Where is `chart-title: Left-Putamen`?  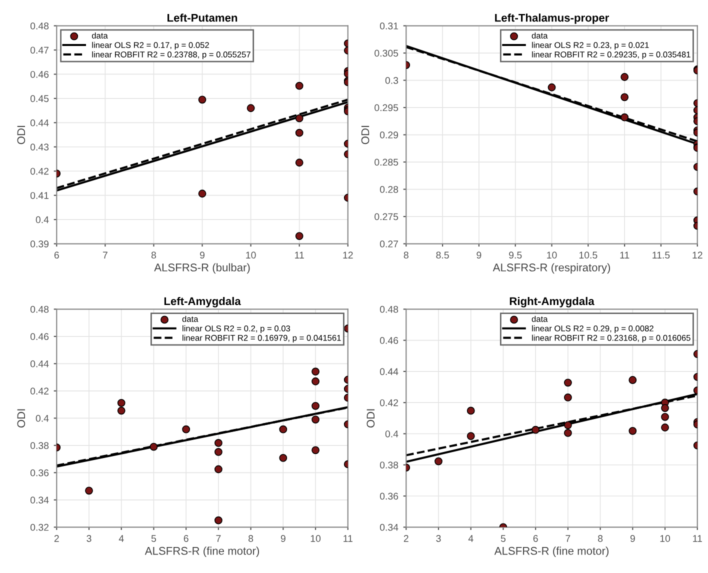 chart-title: Left-Putamen is located at coordinates (203, 18).